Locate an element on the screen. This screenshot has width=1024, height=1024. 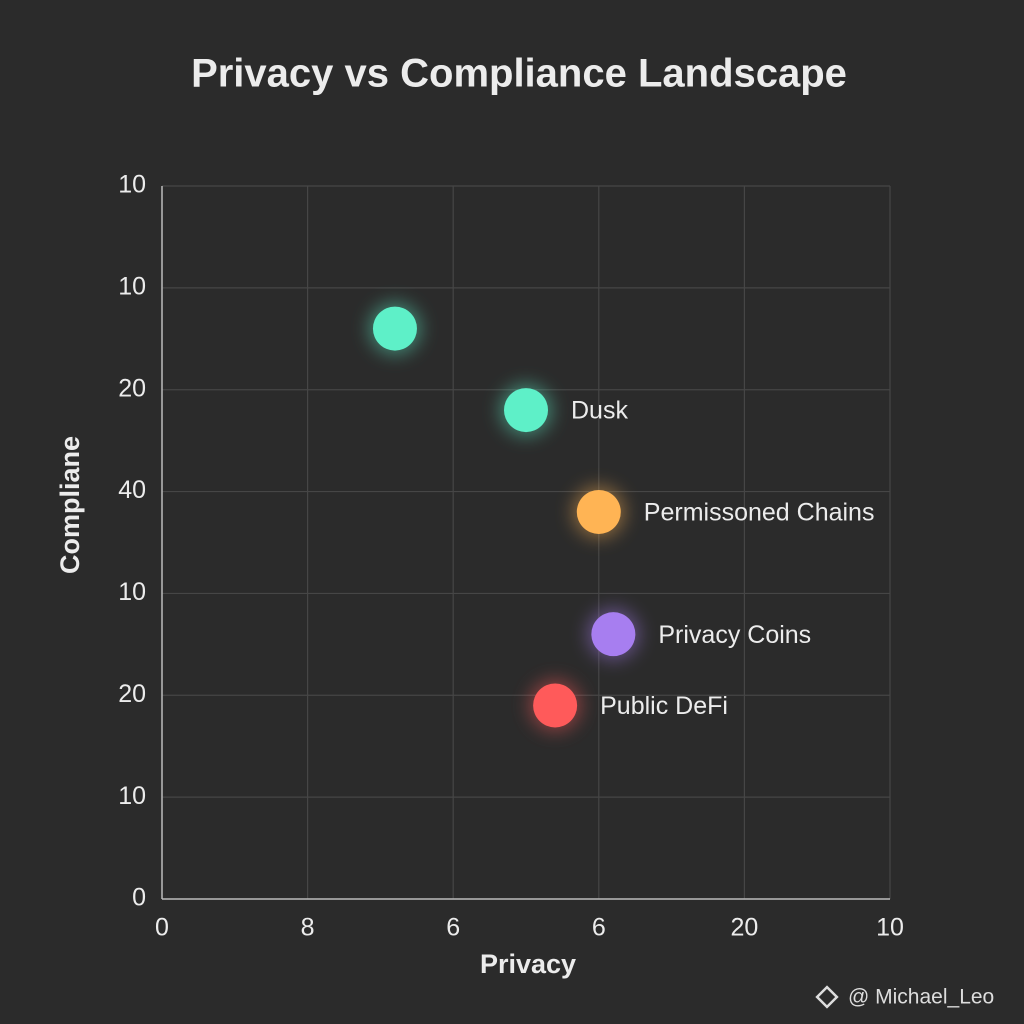
watermark: @ Michael_Leo is located at coordinates (921, 997).